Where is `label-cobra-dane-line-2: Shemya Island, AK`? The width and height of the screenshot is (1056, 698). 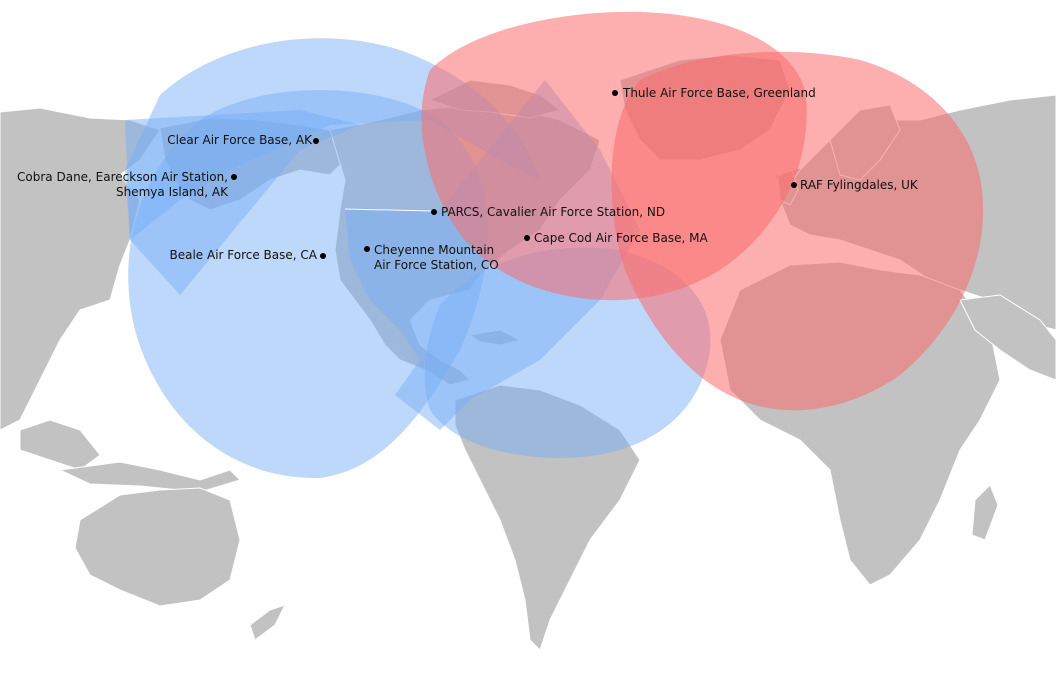
label-cobra-dane-line-2: Shemya Island, AK is located at coordinates (172, 192).